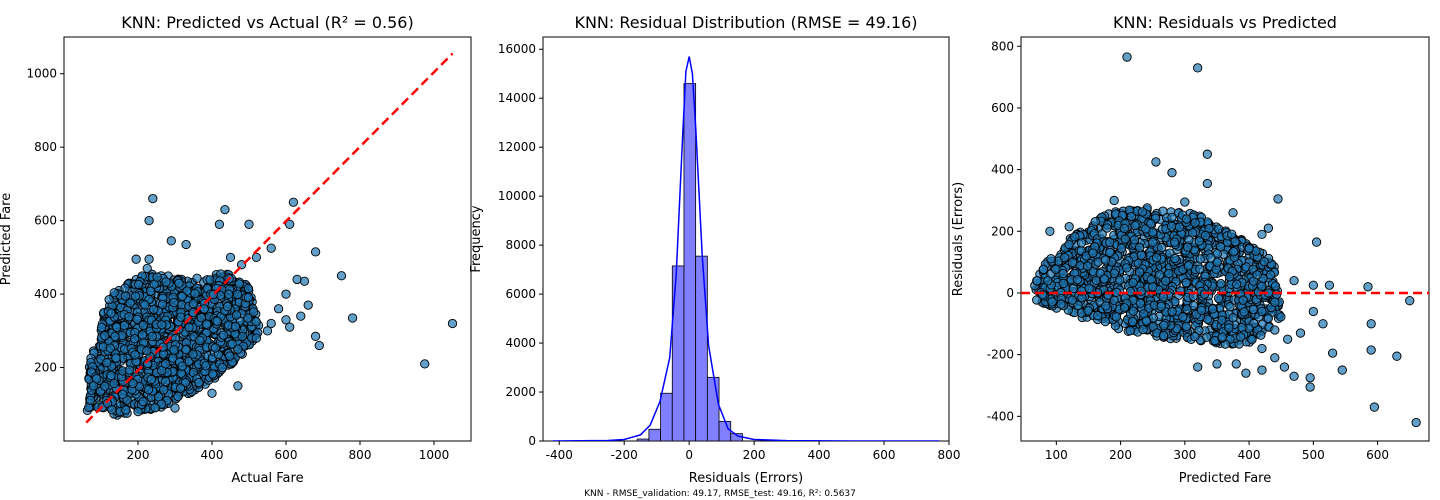  Describe the element at coordinates (1010, 293) in the screenshot. I see `y-tick-label: 0` at that location.